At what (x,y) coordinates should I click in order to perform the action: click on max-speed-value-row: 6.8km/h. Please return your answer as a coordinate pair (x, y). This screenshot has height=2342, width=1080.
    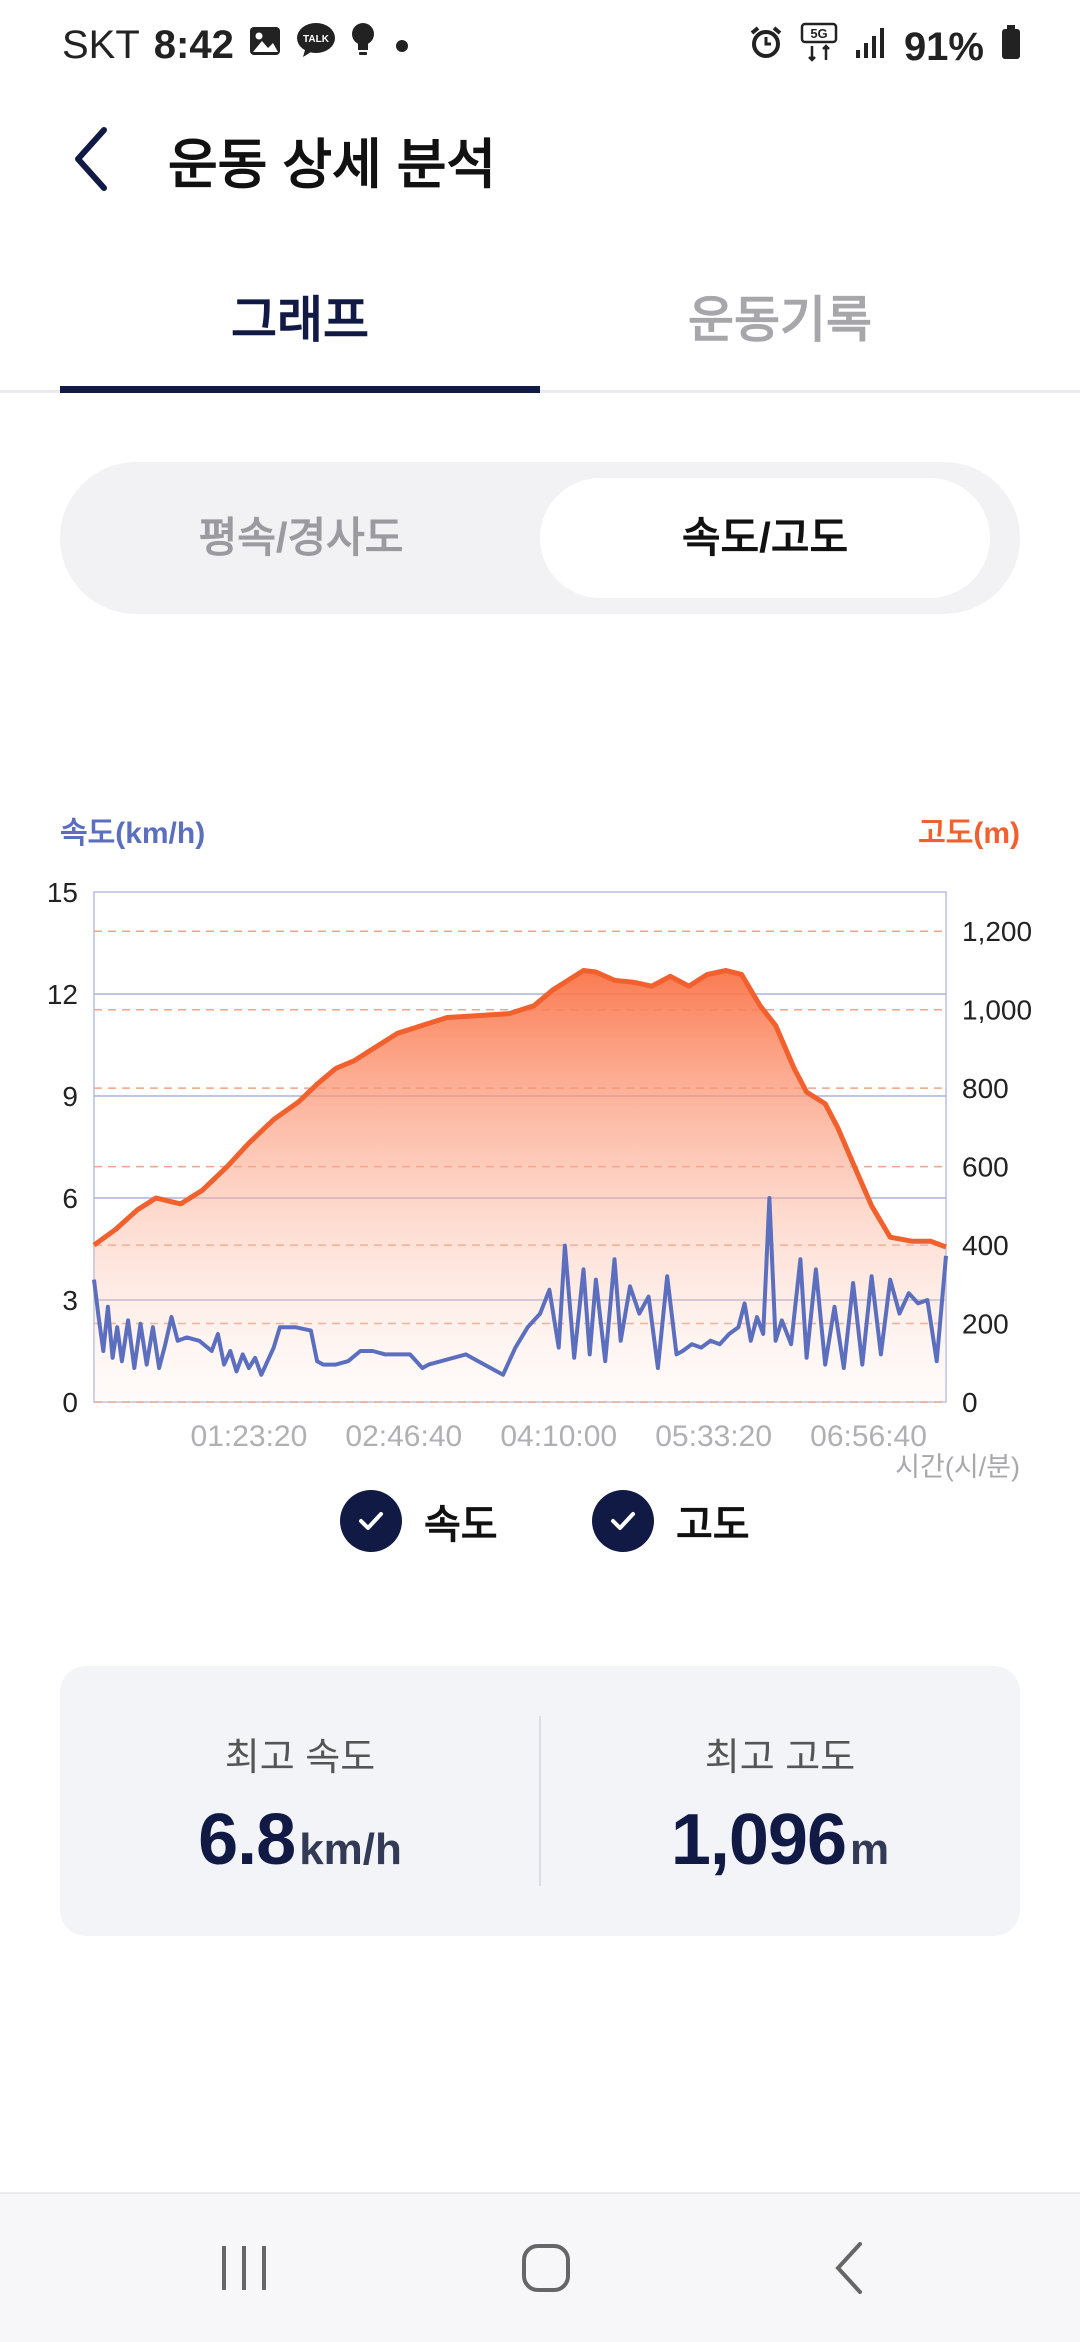
    Looking at the image, I should click on (300, 1840).